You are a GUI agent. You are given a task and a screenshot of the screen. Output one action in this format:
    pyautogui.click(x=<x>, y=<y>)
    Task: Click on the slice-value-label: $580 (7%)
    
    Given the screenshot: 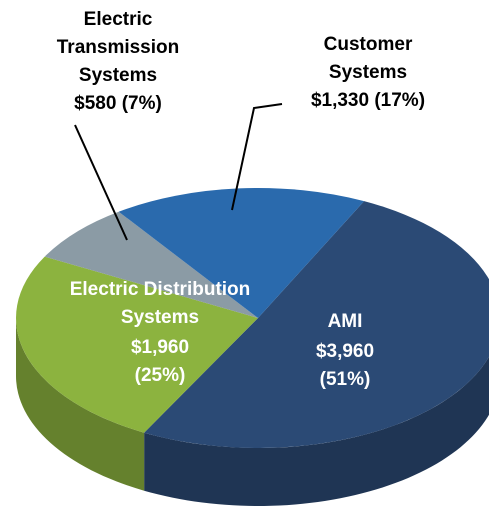 What is the action you would take?
    pyautogui.click(x=118, y=103)
    